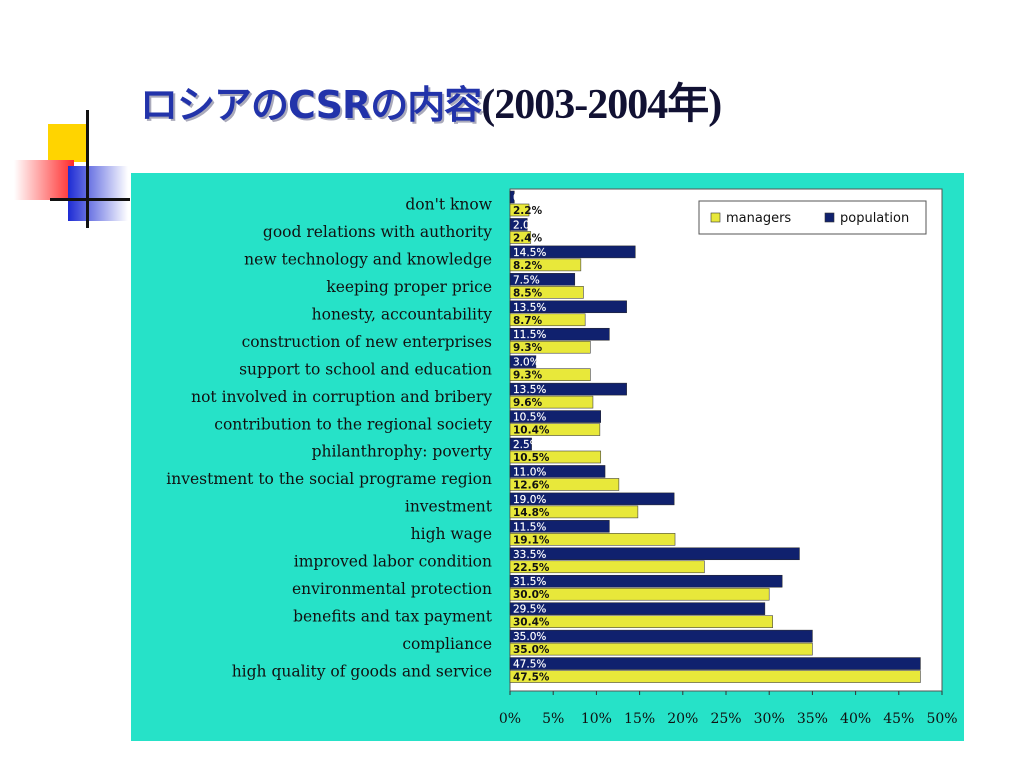 The image size is (1024, 768). What do you see at coordinates (941, 719) in the screenshot?
I see `x-tick-label: 50%` at bounding box center [941, 719].